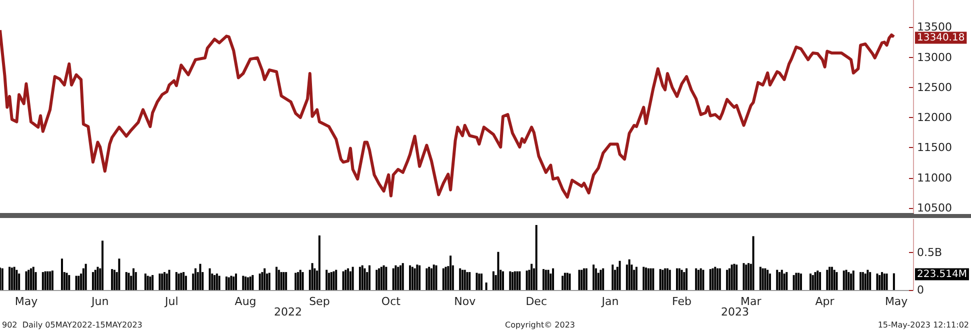 The width and height of the screenshot is (971, 330). What do you see at coordinates (735, 312) in the screenshot?
I see `text: 2023` at bounding box center [735, 312].